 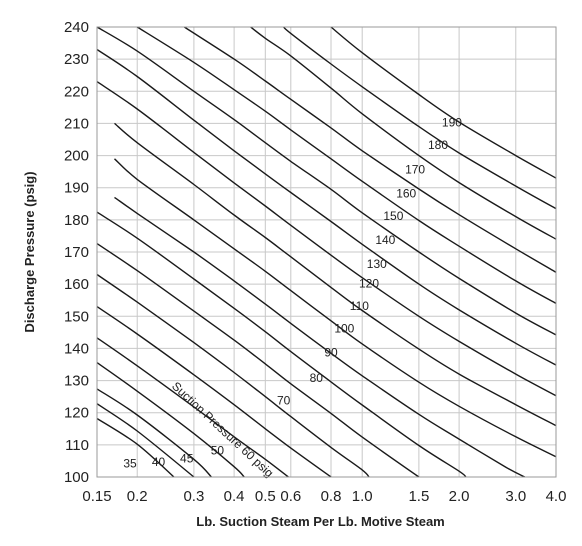 I want to click on x-tick-label: 0.15, so click(x=96, y=496).